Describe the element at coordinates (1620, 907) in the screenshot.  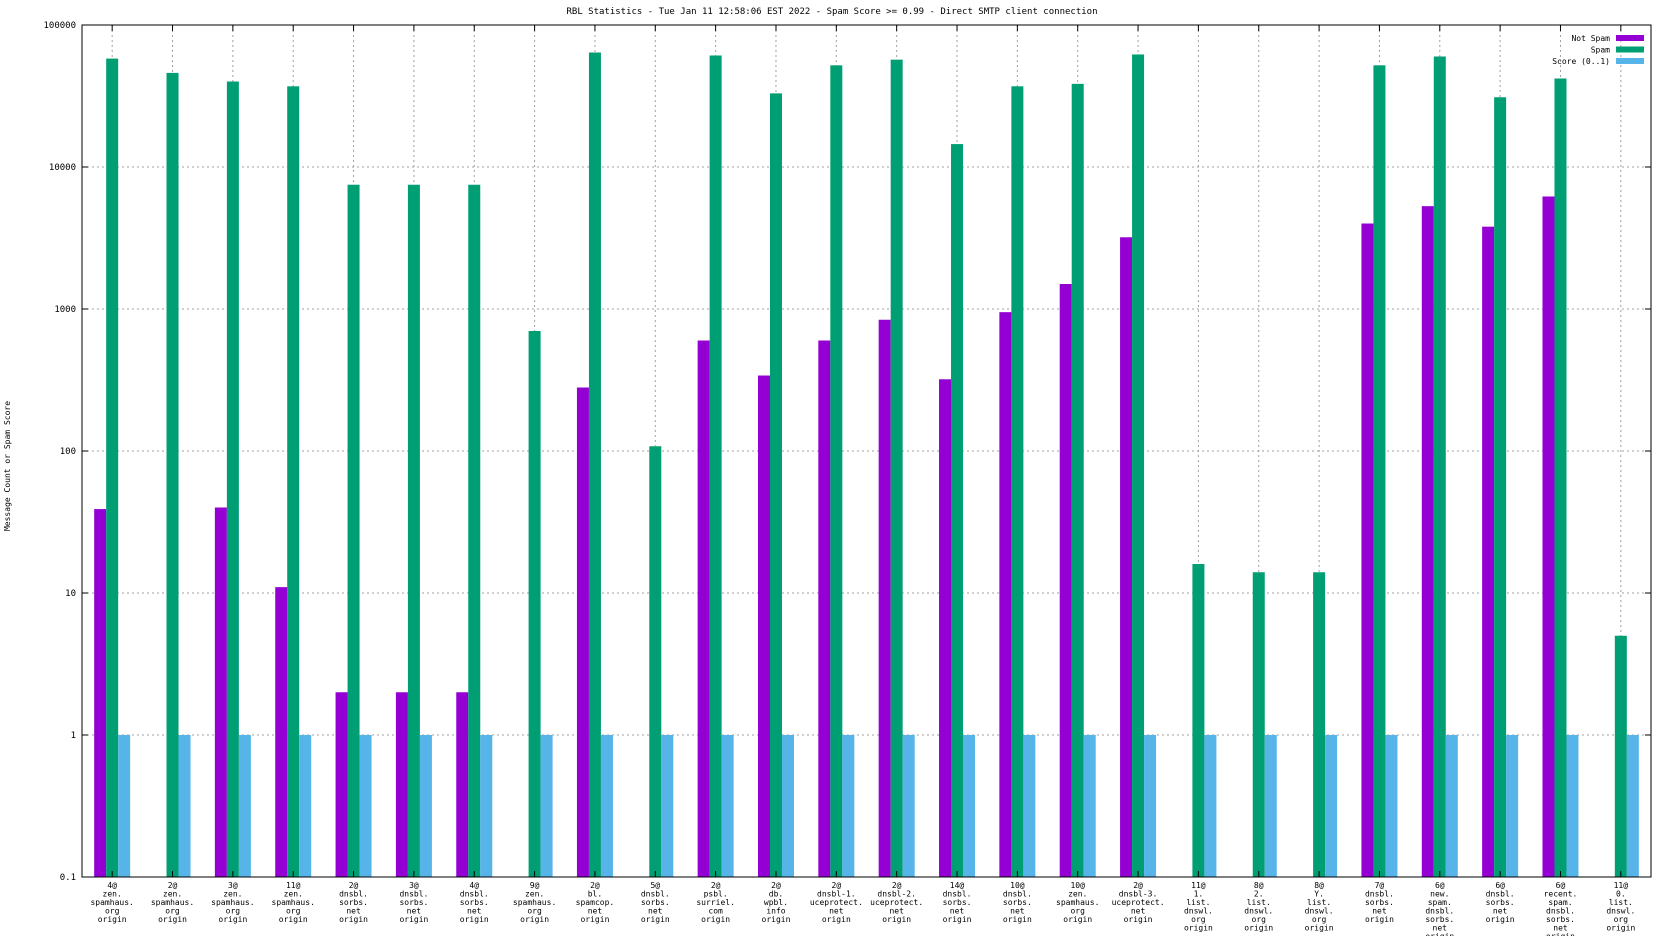
I see `x-tick-label: 11@ 0. list. dnswl. org origin` at that location.